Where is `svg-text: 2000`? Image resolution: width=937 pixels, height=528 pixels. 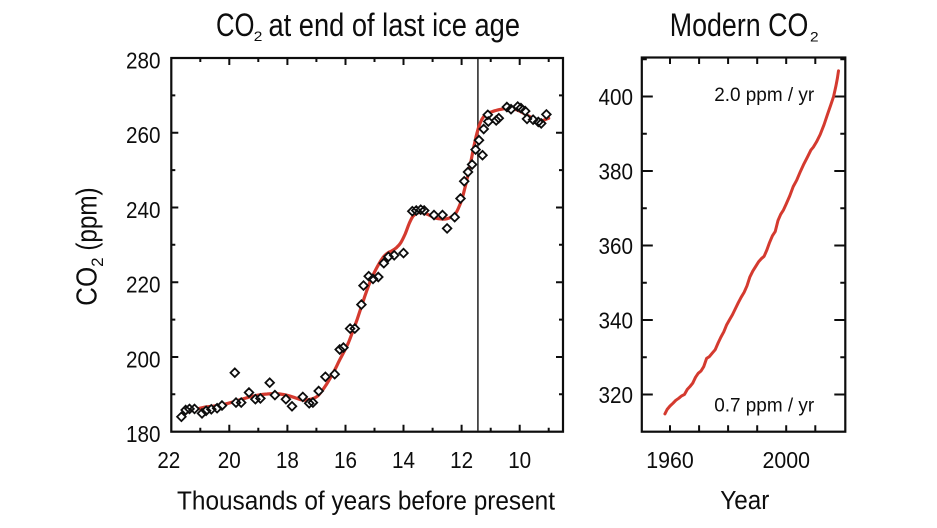 svg-text: 2000 is located at coordinates (786, 460).